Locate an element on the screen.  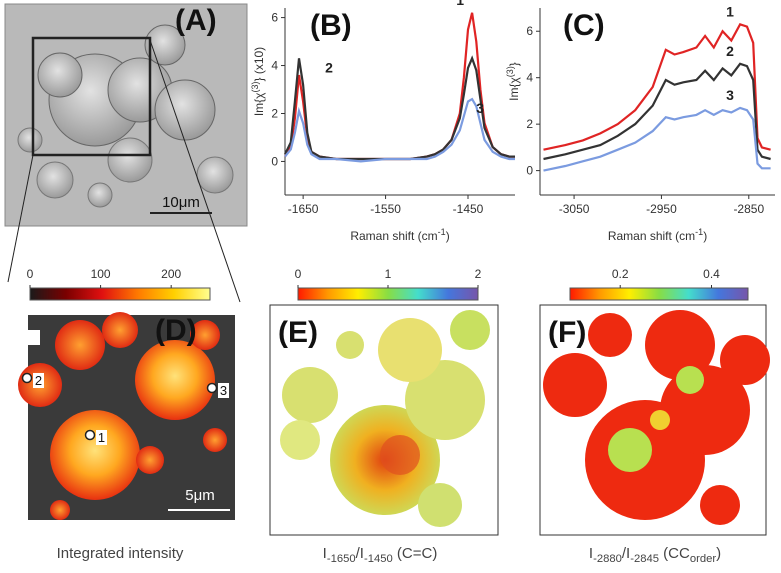
caption-part: (C=C) is located at coordinates (415, 553).